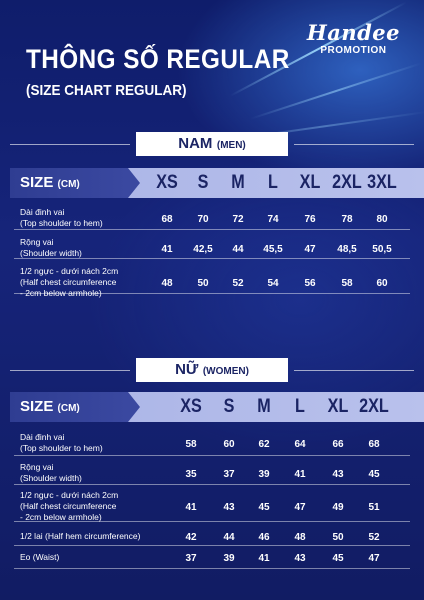  Describe the element at coordinates (353, 32) in the screenshot. I see `logo-mark: Handee` at that location.